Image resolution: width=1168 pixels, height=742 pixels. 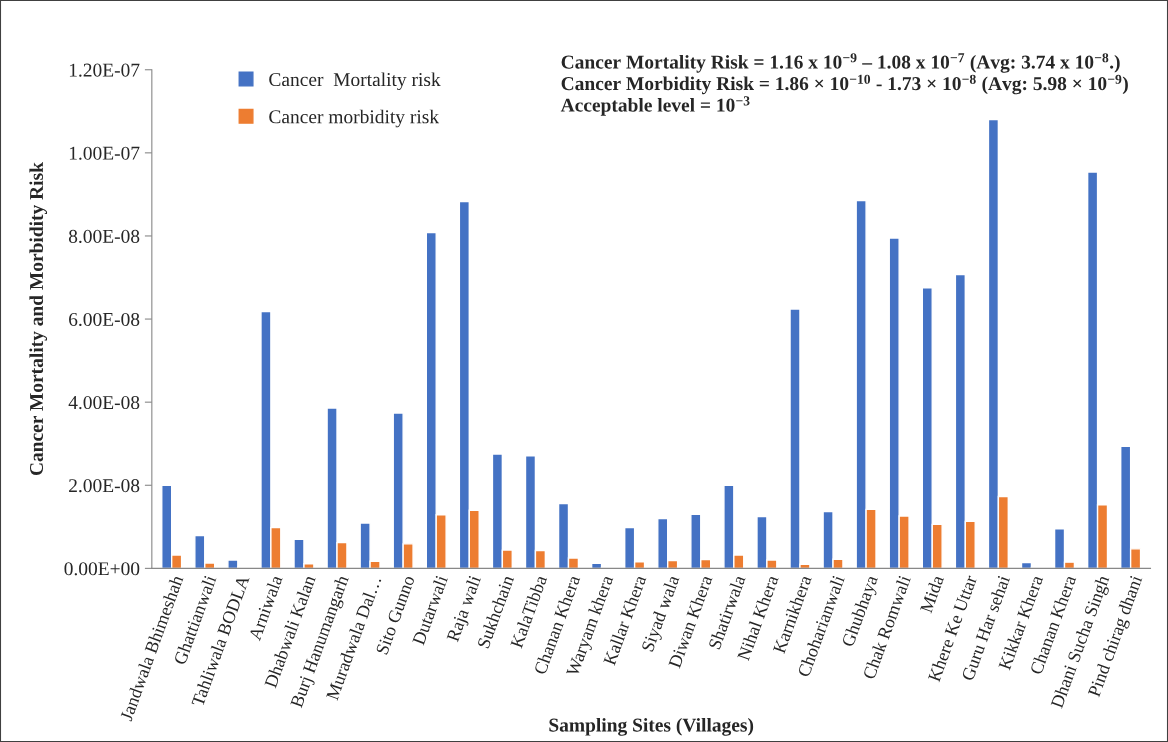 I want to click on annotation: Cancer Morbidity Risk = 1.86 × 10$^{−10}$ - 1.73 × 10$^{−8}$ (Avg: 5.98 × 10$^{−9}$), so click(x=844, y=84).